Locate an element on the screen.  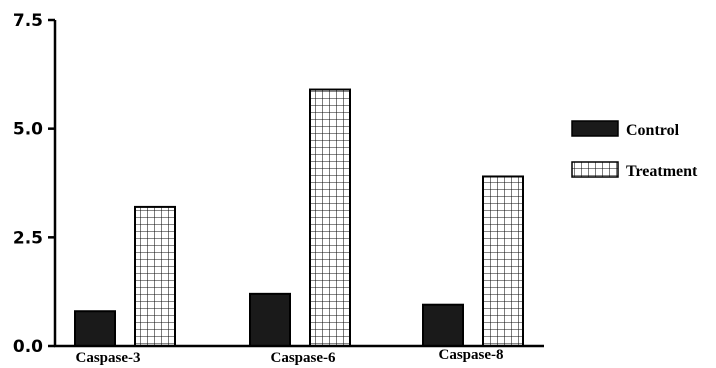
legend-swatch-treatment is located at coordinates (595, 169).